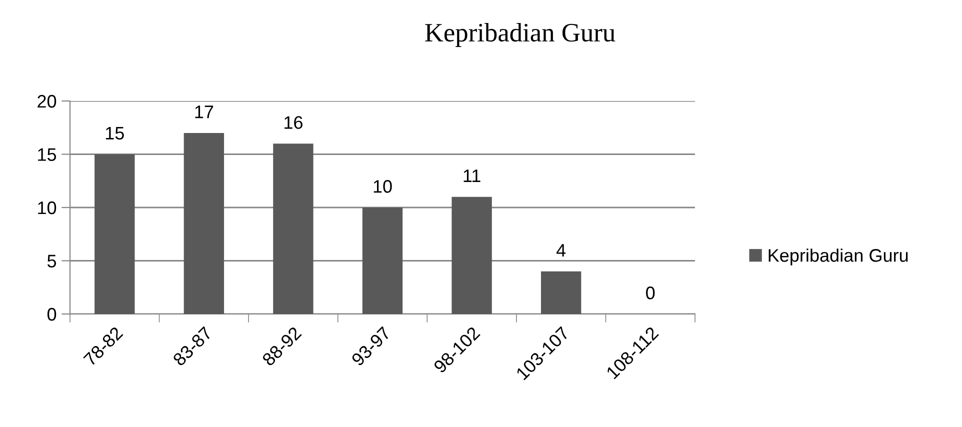  What do you see at coordinates (51, 314) in the screenshot?
I see `y-tick-label: 0` at bounding box center [51, 314].